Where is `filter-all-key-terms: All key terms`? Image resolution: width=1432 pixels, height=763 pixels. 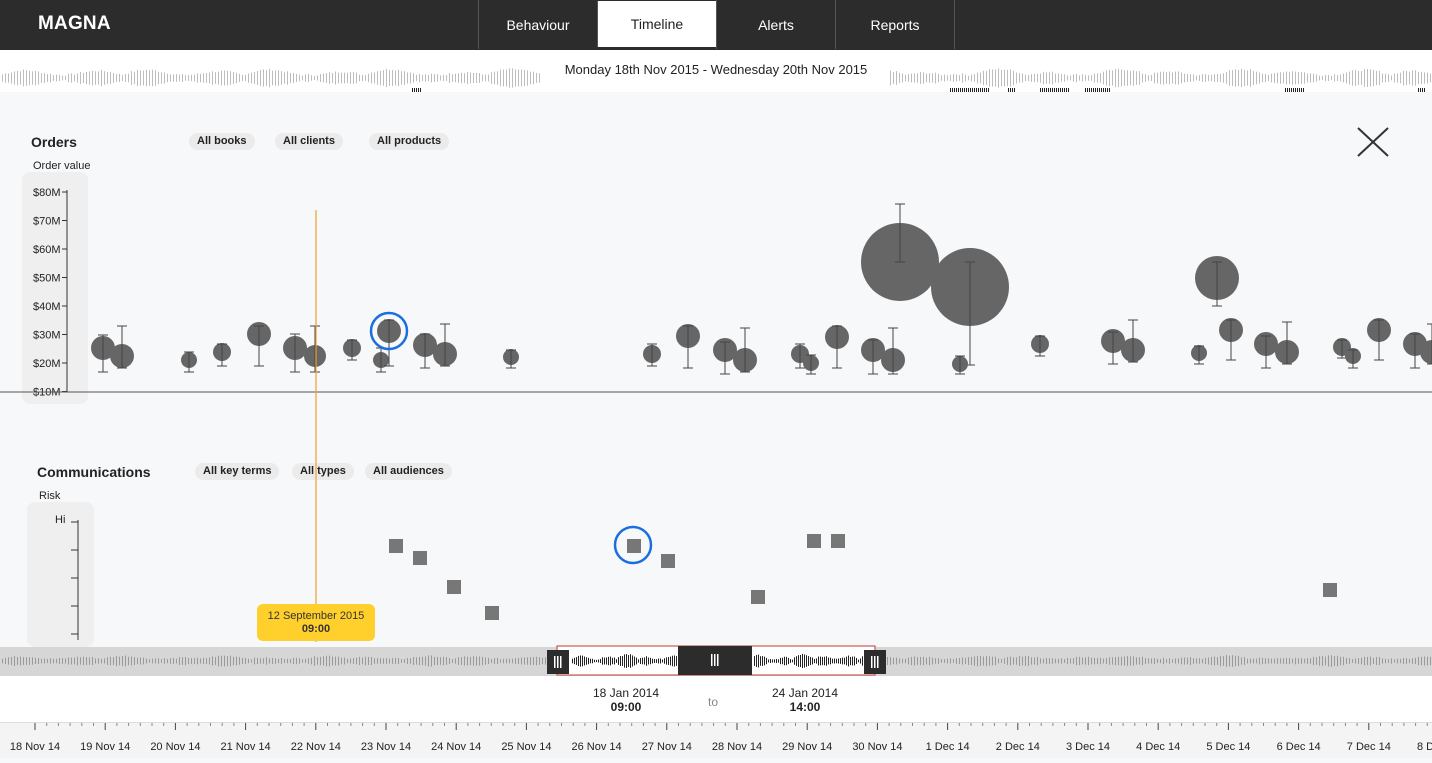 filter-all-key-terms: All key terms is located at coordinates (237, 471).